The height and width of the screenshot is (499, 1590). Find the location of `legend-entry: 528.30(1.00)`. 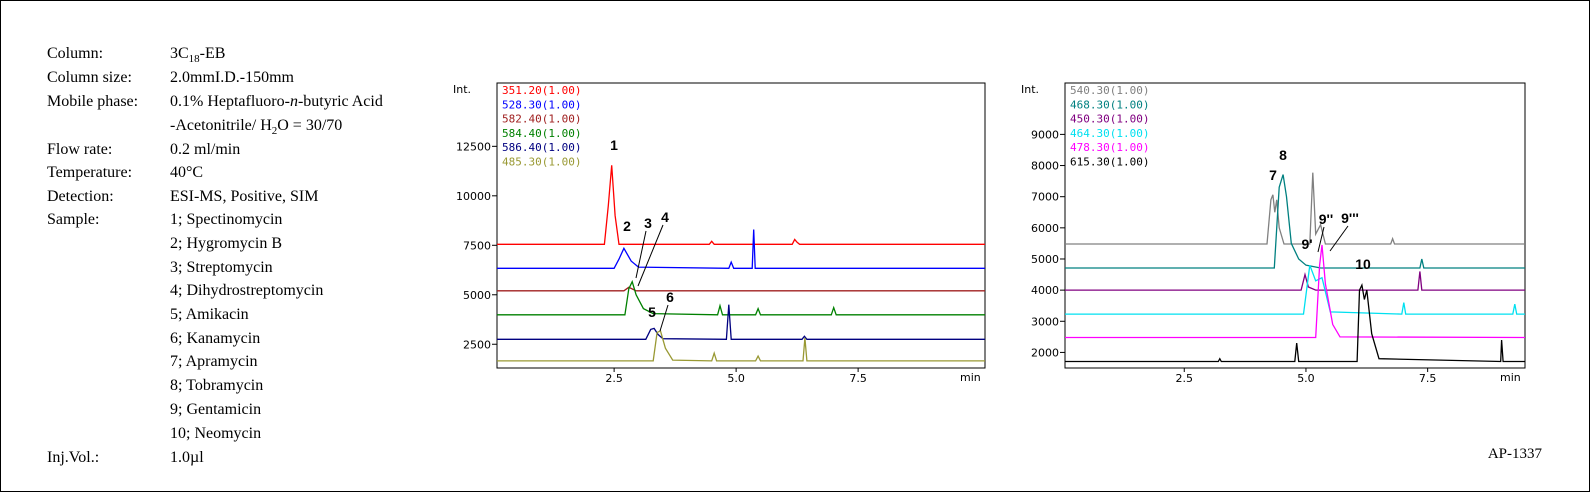

legend-entry: 528.30(1.00) is located at coordinates (541, 104).